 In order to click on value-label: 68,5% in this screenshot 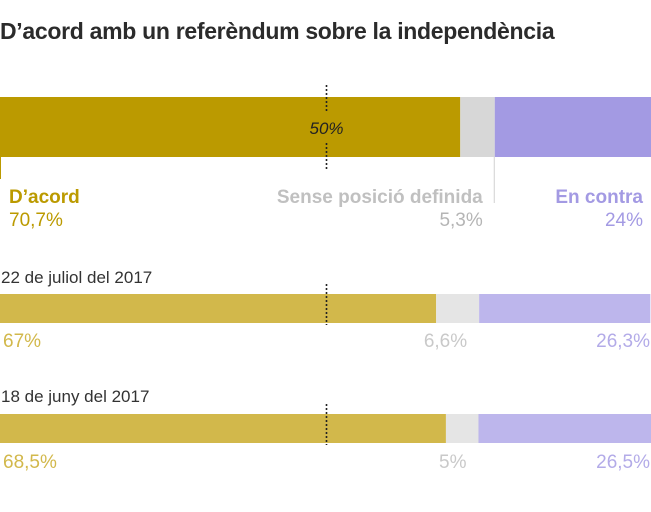, I will do `click(30, 462)`.